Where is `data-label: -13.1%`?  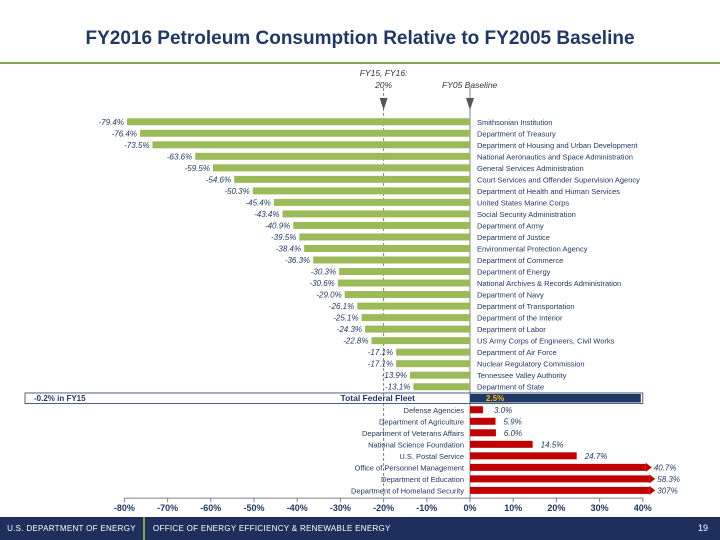
data-label: -13.1% is located at coordinates (397, 387).